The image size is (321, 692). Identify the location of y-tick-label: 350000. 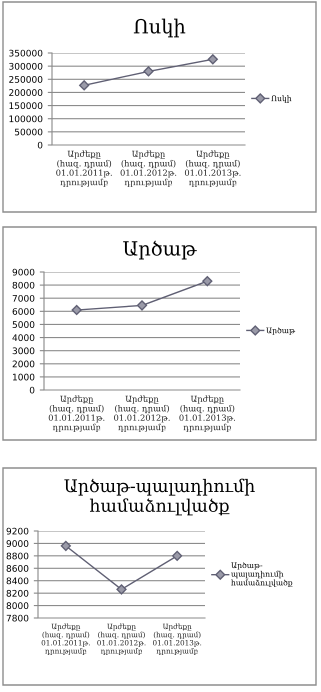
(25, 53).